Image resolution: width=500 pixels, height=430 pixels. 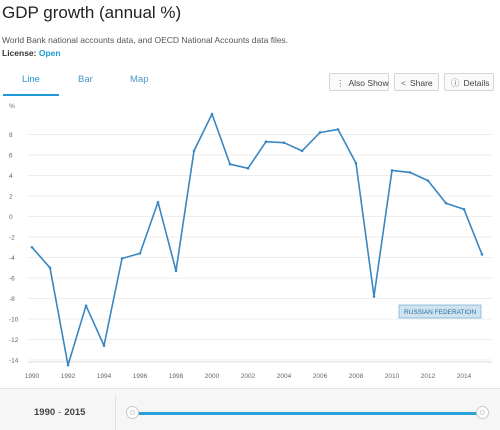 What do you see at coordinates (132, 412) in the screenshot?
I see `range-slider-start-handle` at bounding box center [132, 412].